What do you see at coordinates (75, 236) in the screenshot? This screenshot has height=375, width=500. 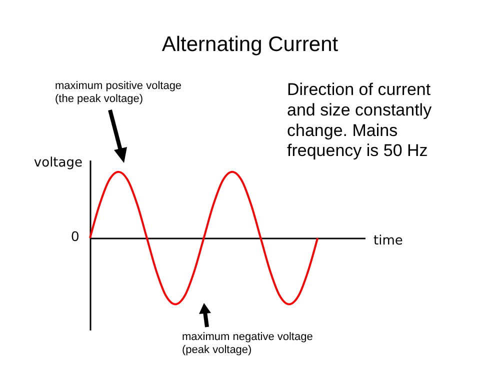 I see `text: 0` at bounding box center [75, 236].